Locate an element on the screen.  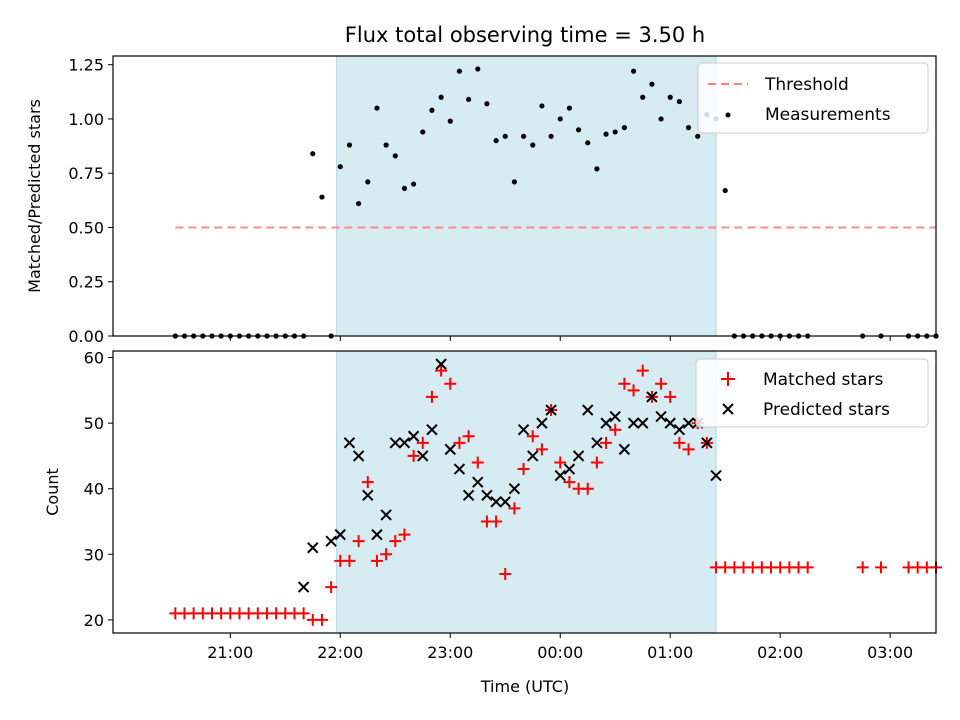
bottom-y-axis-label: Count is located at coordinates (52, 492).